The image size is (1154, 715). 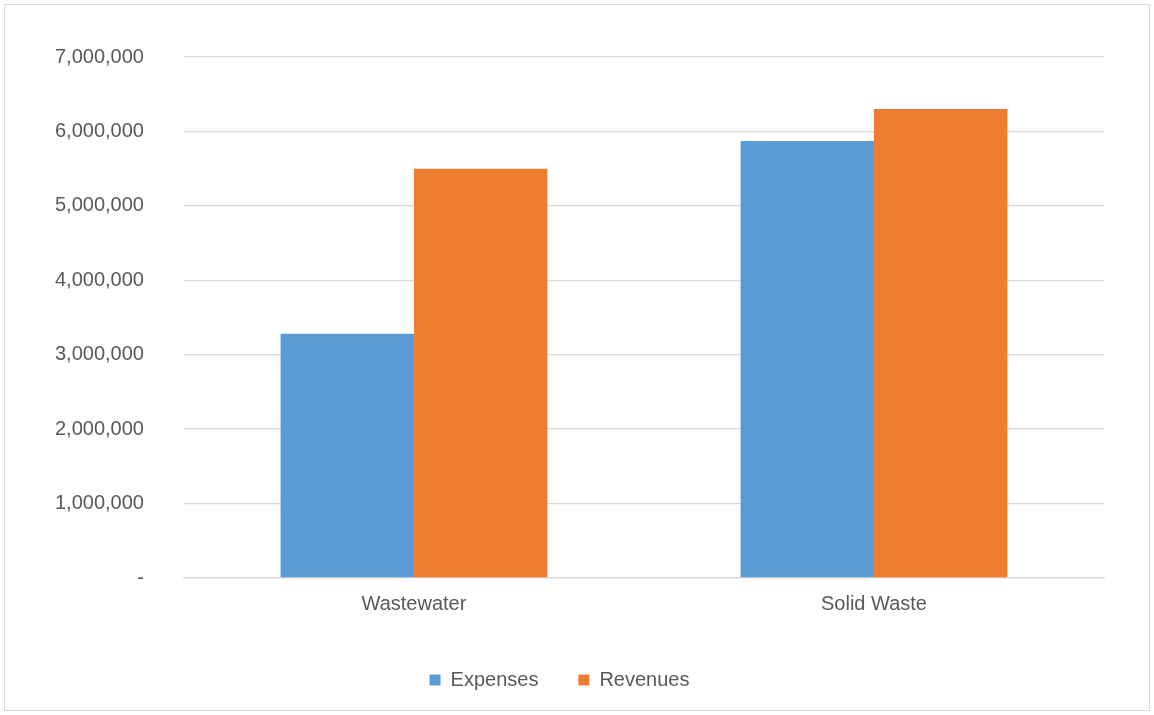 What do you see at coordinates (140, 576) in the screenshot?
I see `y-tick-label: -` at bounding box center [140, 576].